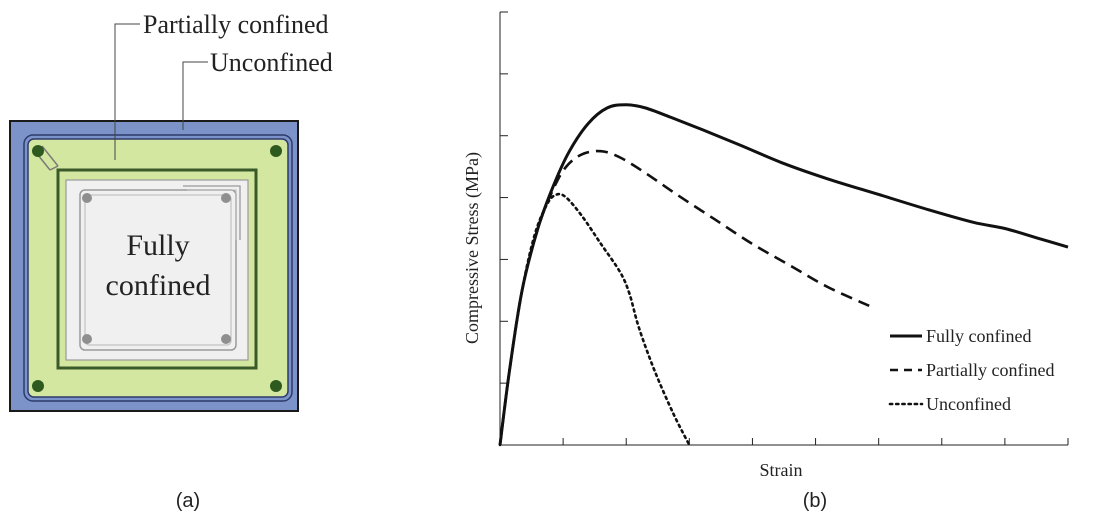  Describe the element at coordinates (212, 212) in the screenshot. I see `inner-hoop-hook` at that location.